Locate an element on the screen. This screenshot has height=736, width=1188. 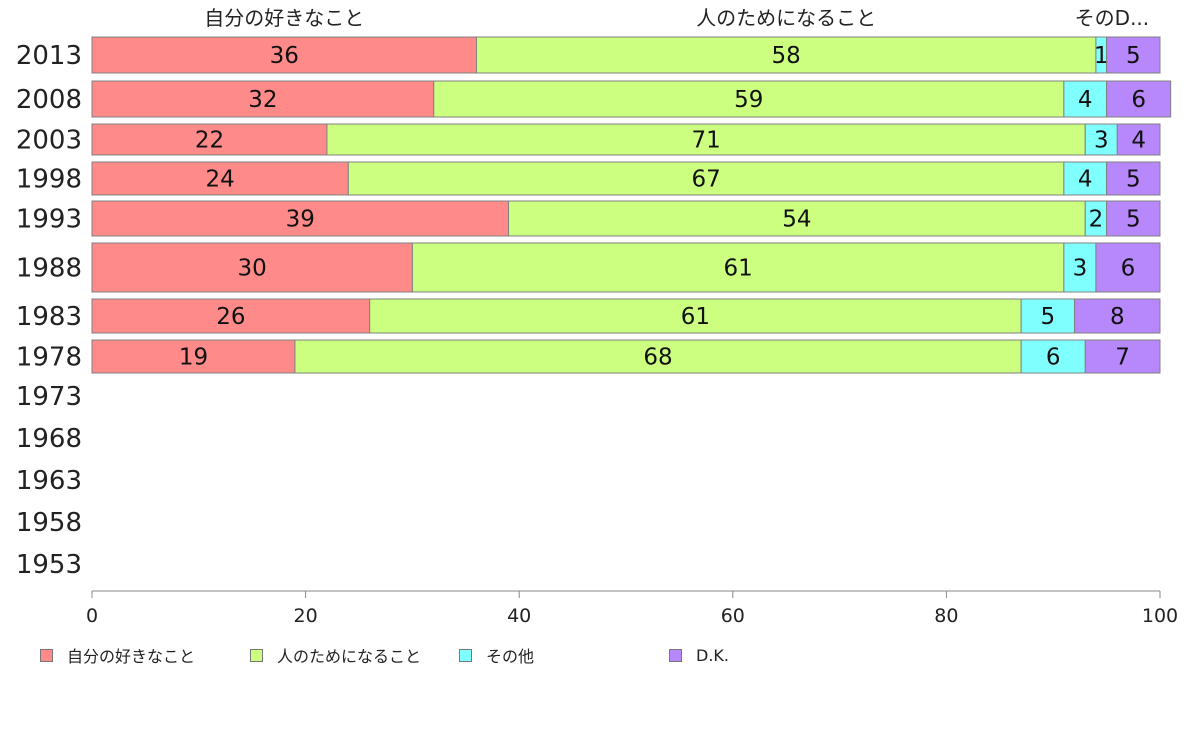
year-label: 1983 is located at coordinates (49, 317).